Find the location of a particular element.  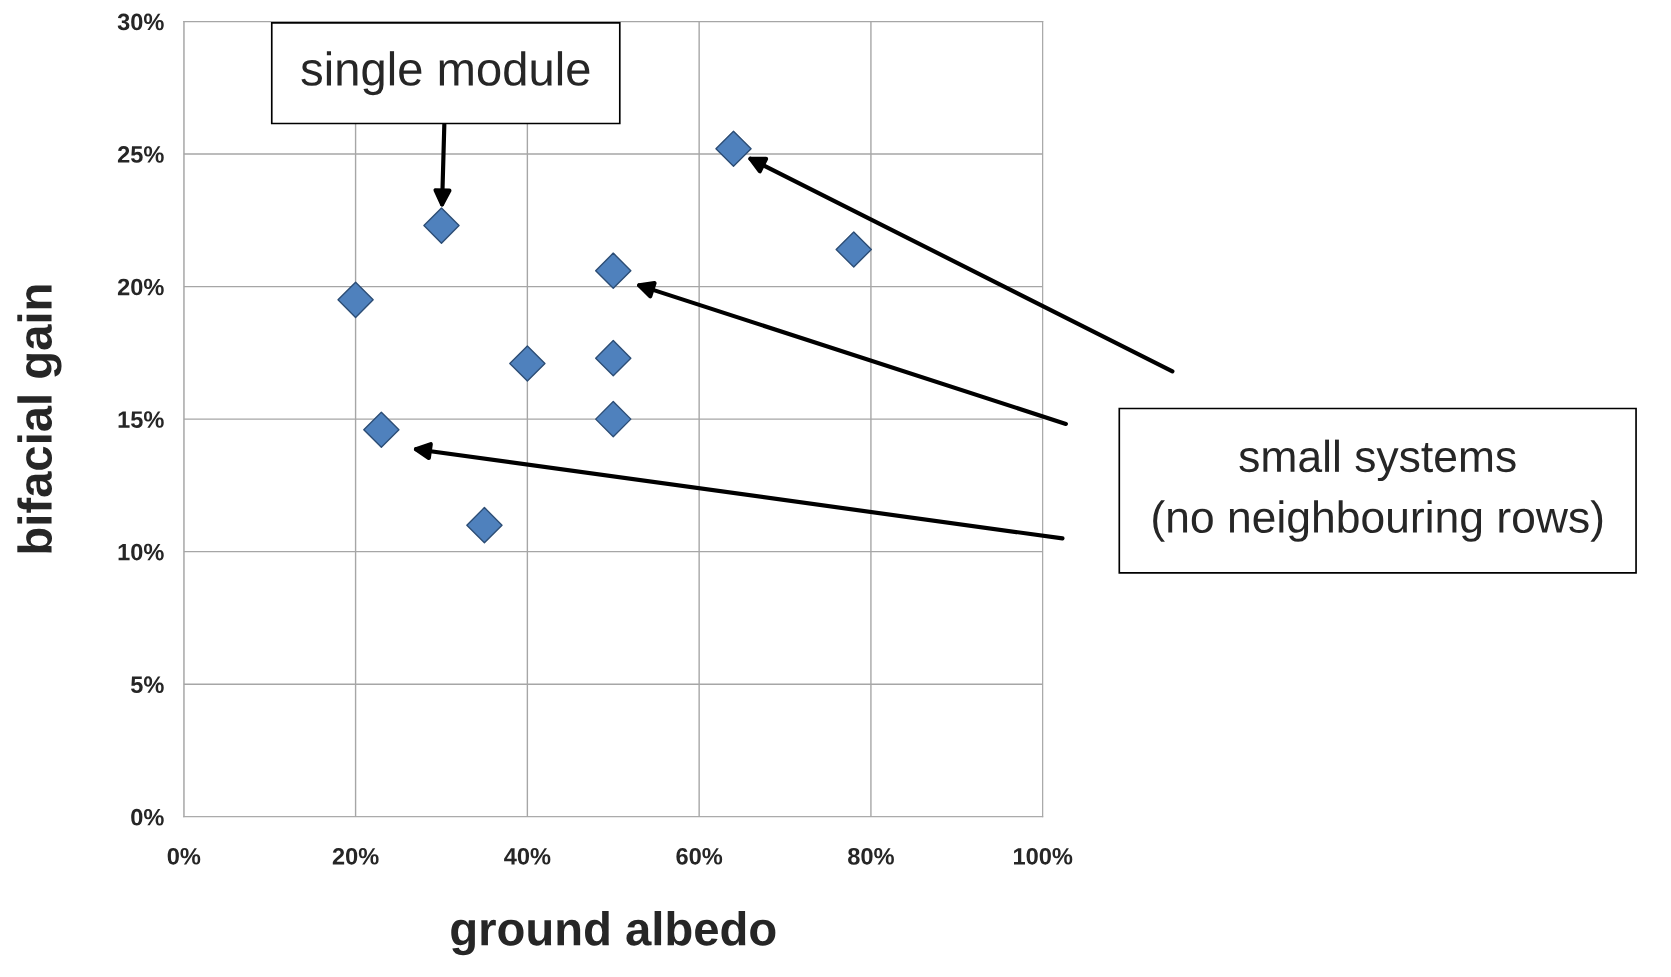

x-tick-label: 80% is located at coordinates (871, 856).